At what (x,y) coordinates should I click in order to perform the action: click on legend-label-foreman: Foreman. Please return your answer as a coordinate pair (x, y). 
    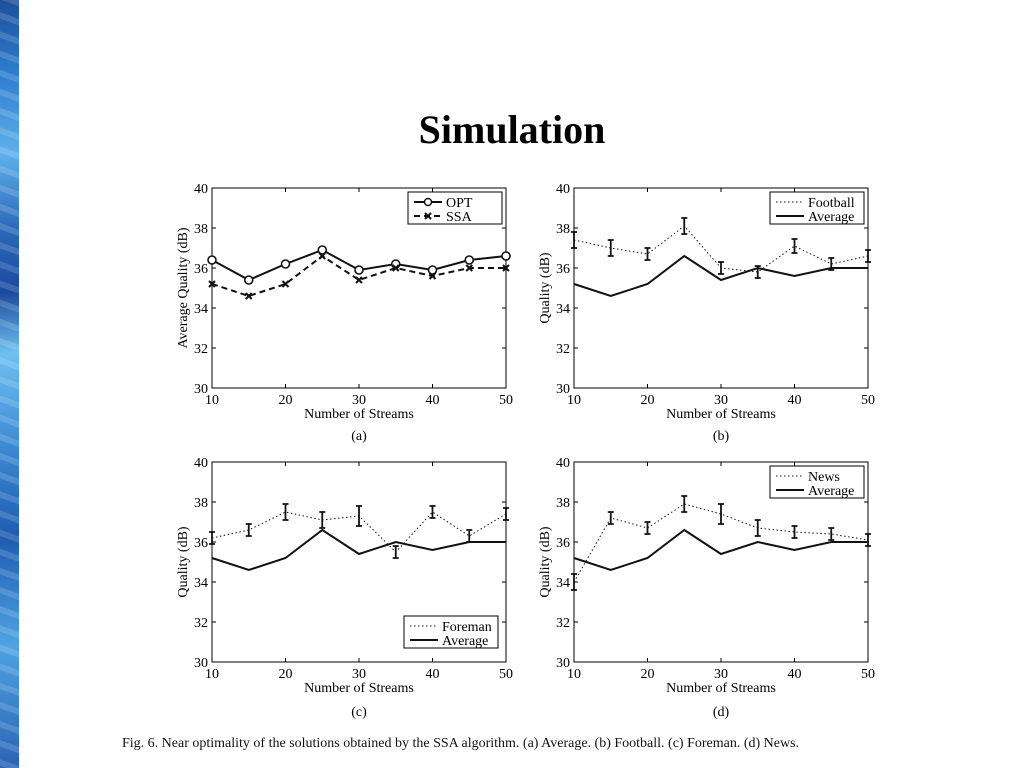
    Looking at the image, I should click on (467, 627).